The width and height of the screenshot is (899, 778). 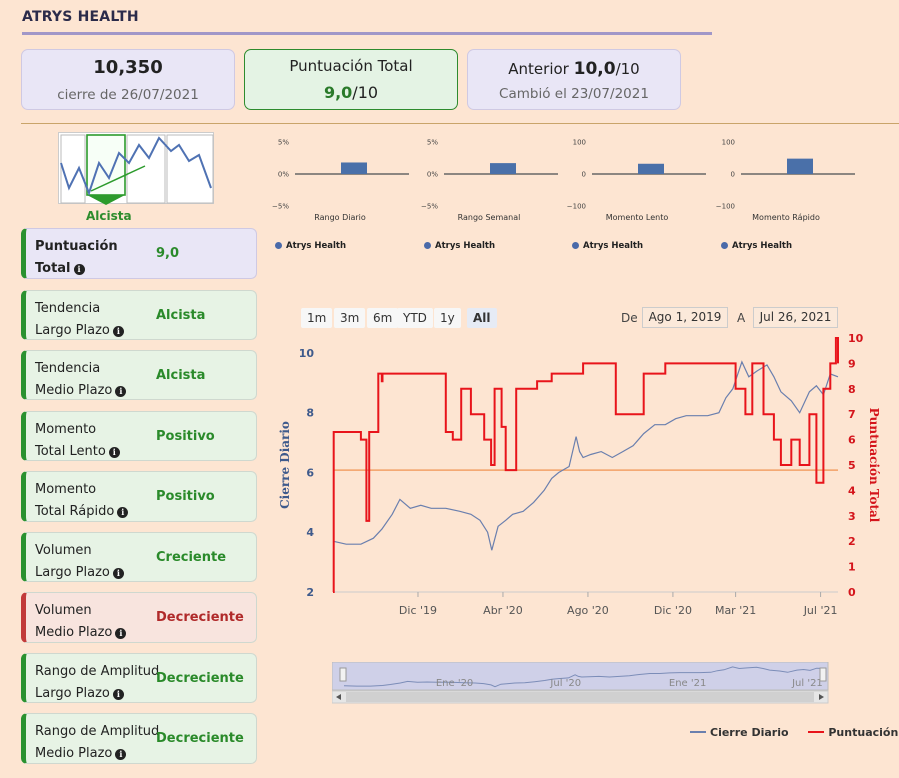 What do you see at coordinates (852, 465) in the screenshot?
I see `y2-tick-label: 5` at bounding box center [852, 465].